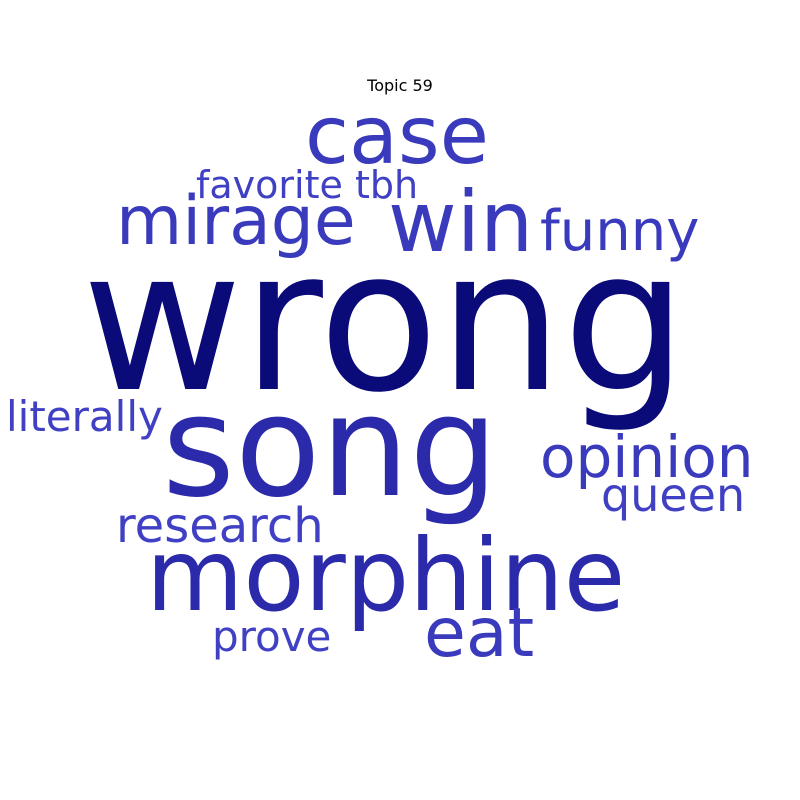 This screenshot has height=800, width=800. What do you see at coordinates (307, 185) in the screenshot?
I see `word-favorite-tbh: favorite tbh` at bounding box center [307, 185].